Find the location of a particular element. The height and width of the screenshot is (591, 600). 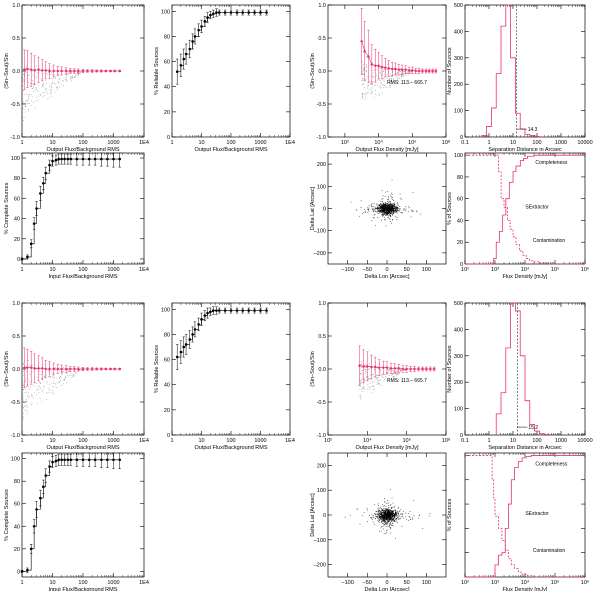

y-tick-label: 0 is located at coordinates (18, 572).